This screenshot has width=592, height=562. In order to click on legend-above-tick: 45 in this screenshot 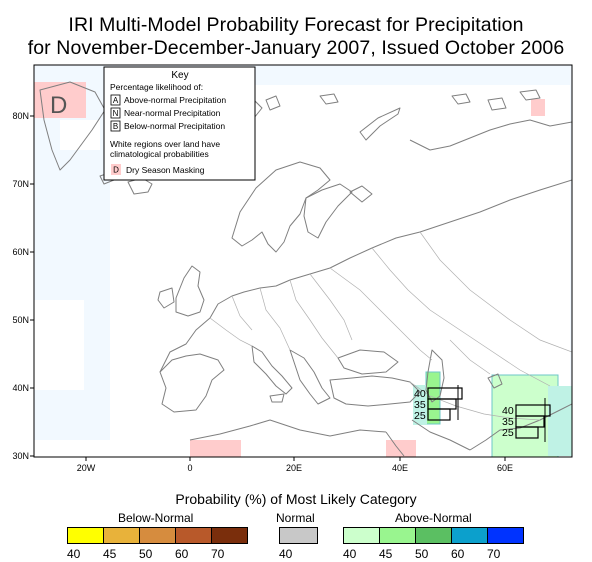, I will do `click(386, 554)`.